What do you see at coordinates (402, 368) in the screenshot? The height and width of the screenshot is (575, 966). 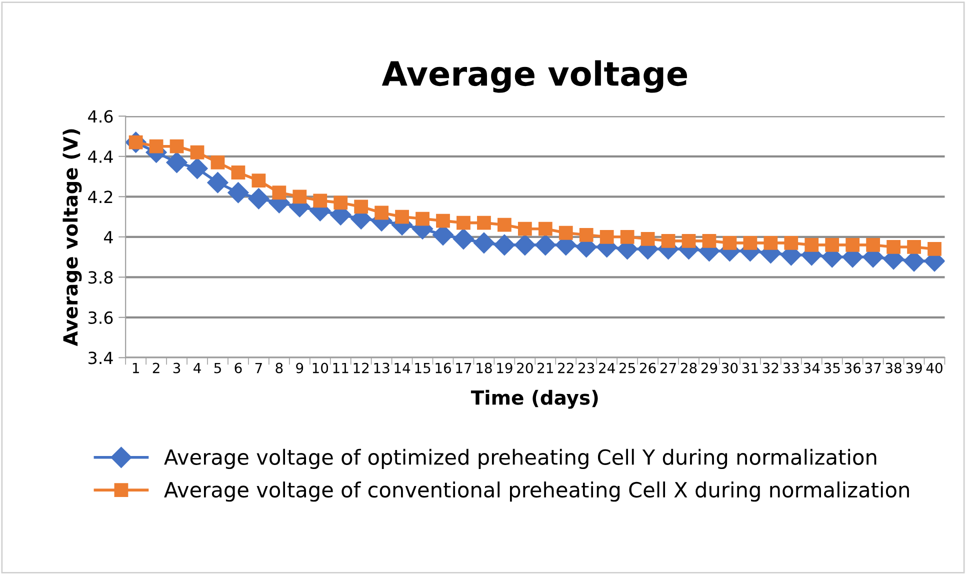 I see `x-tick-label: 14` at bounding box center [402, 368].